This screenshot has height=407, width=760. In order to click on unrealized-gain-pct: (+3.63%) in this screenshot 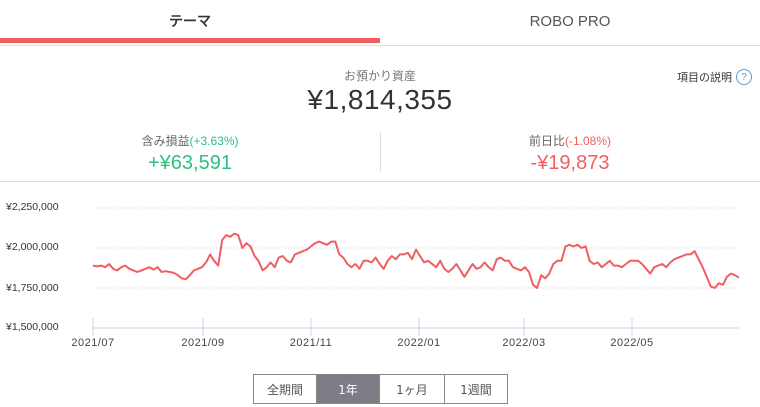, I will do `click(214, 141)`.